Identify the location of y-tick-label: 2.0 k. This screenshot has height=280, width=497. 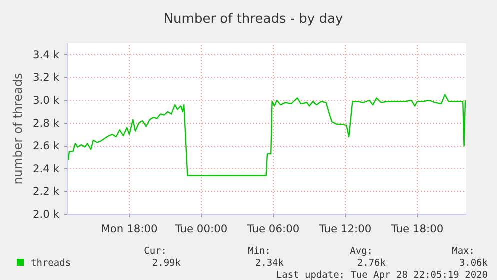
(46, 214).